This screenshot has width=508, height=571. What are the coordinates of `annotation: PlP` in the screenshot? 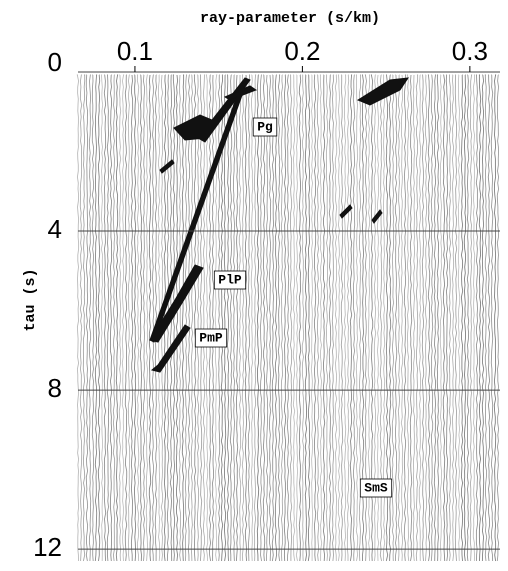 It's located at (230, 279).